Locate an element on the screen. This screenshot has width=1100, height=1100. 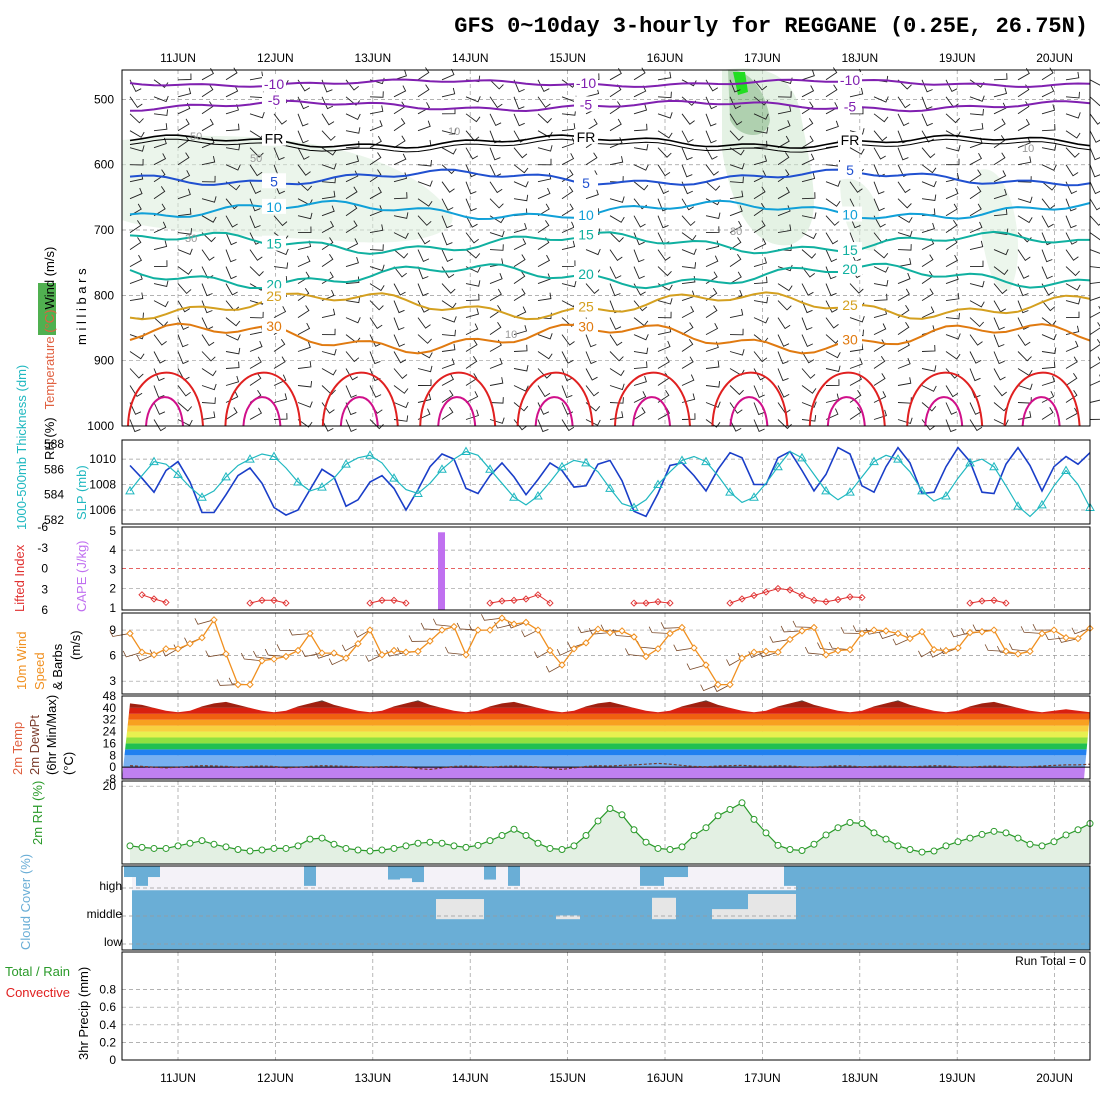
rh-contour-label: 30 is located at coordinates (191, 239).